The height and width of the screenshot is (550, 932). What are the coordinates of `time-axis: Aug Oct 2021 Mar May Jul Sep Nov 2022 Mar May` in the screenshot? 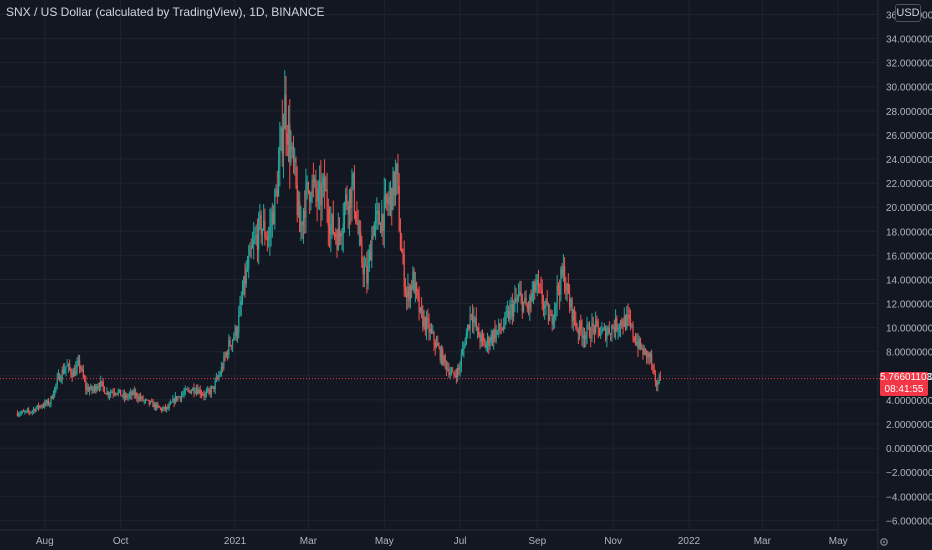 It's located at (442, 541).